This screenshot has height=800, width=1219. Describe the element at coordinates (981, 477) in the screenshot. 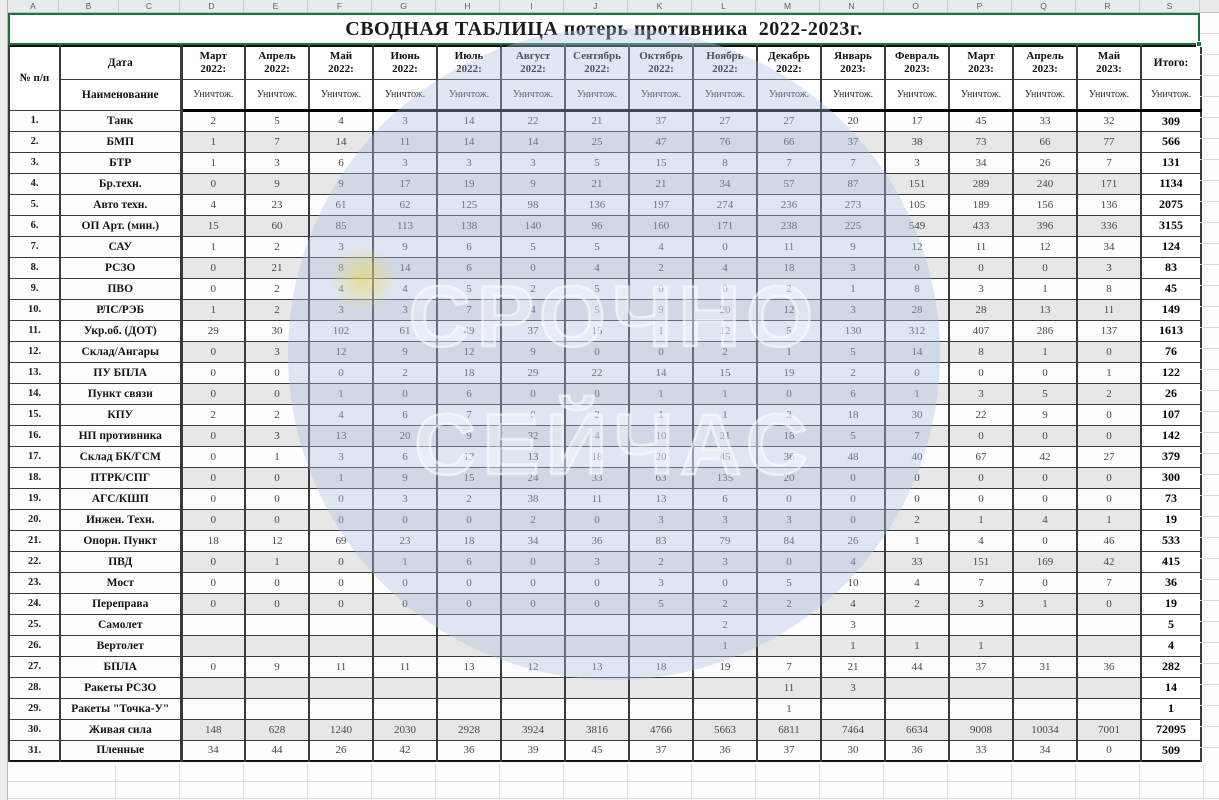

I see `value-cell-r18-c13: 0` at that location.